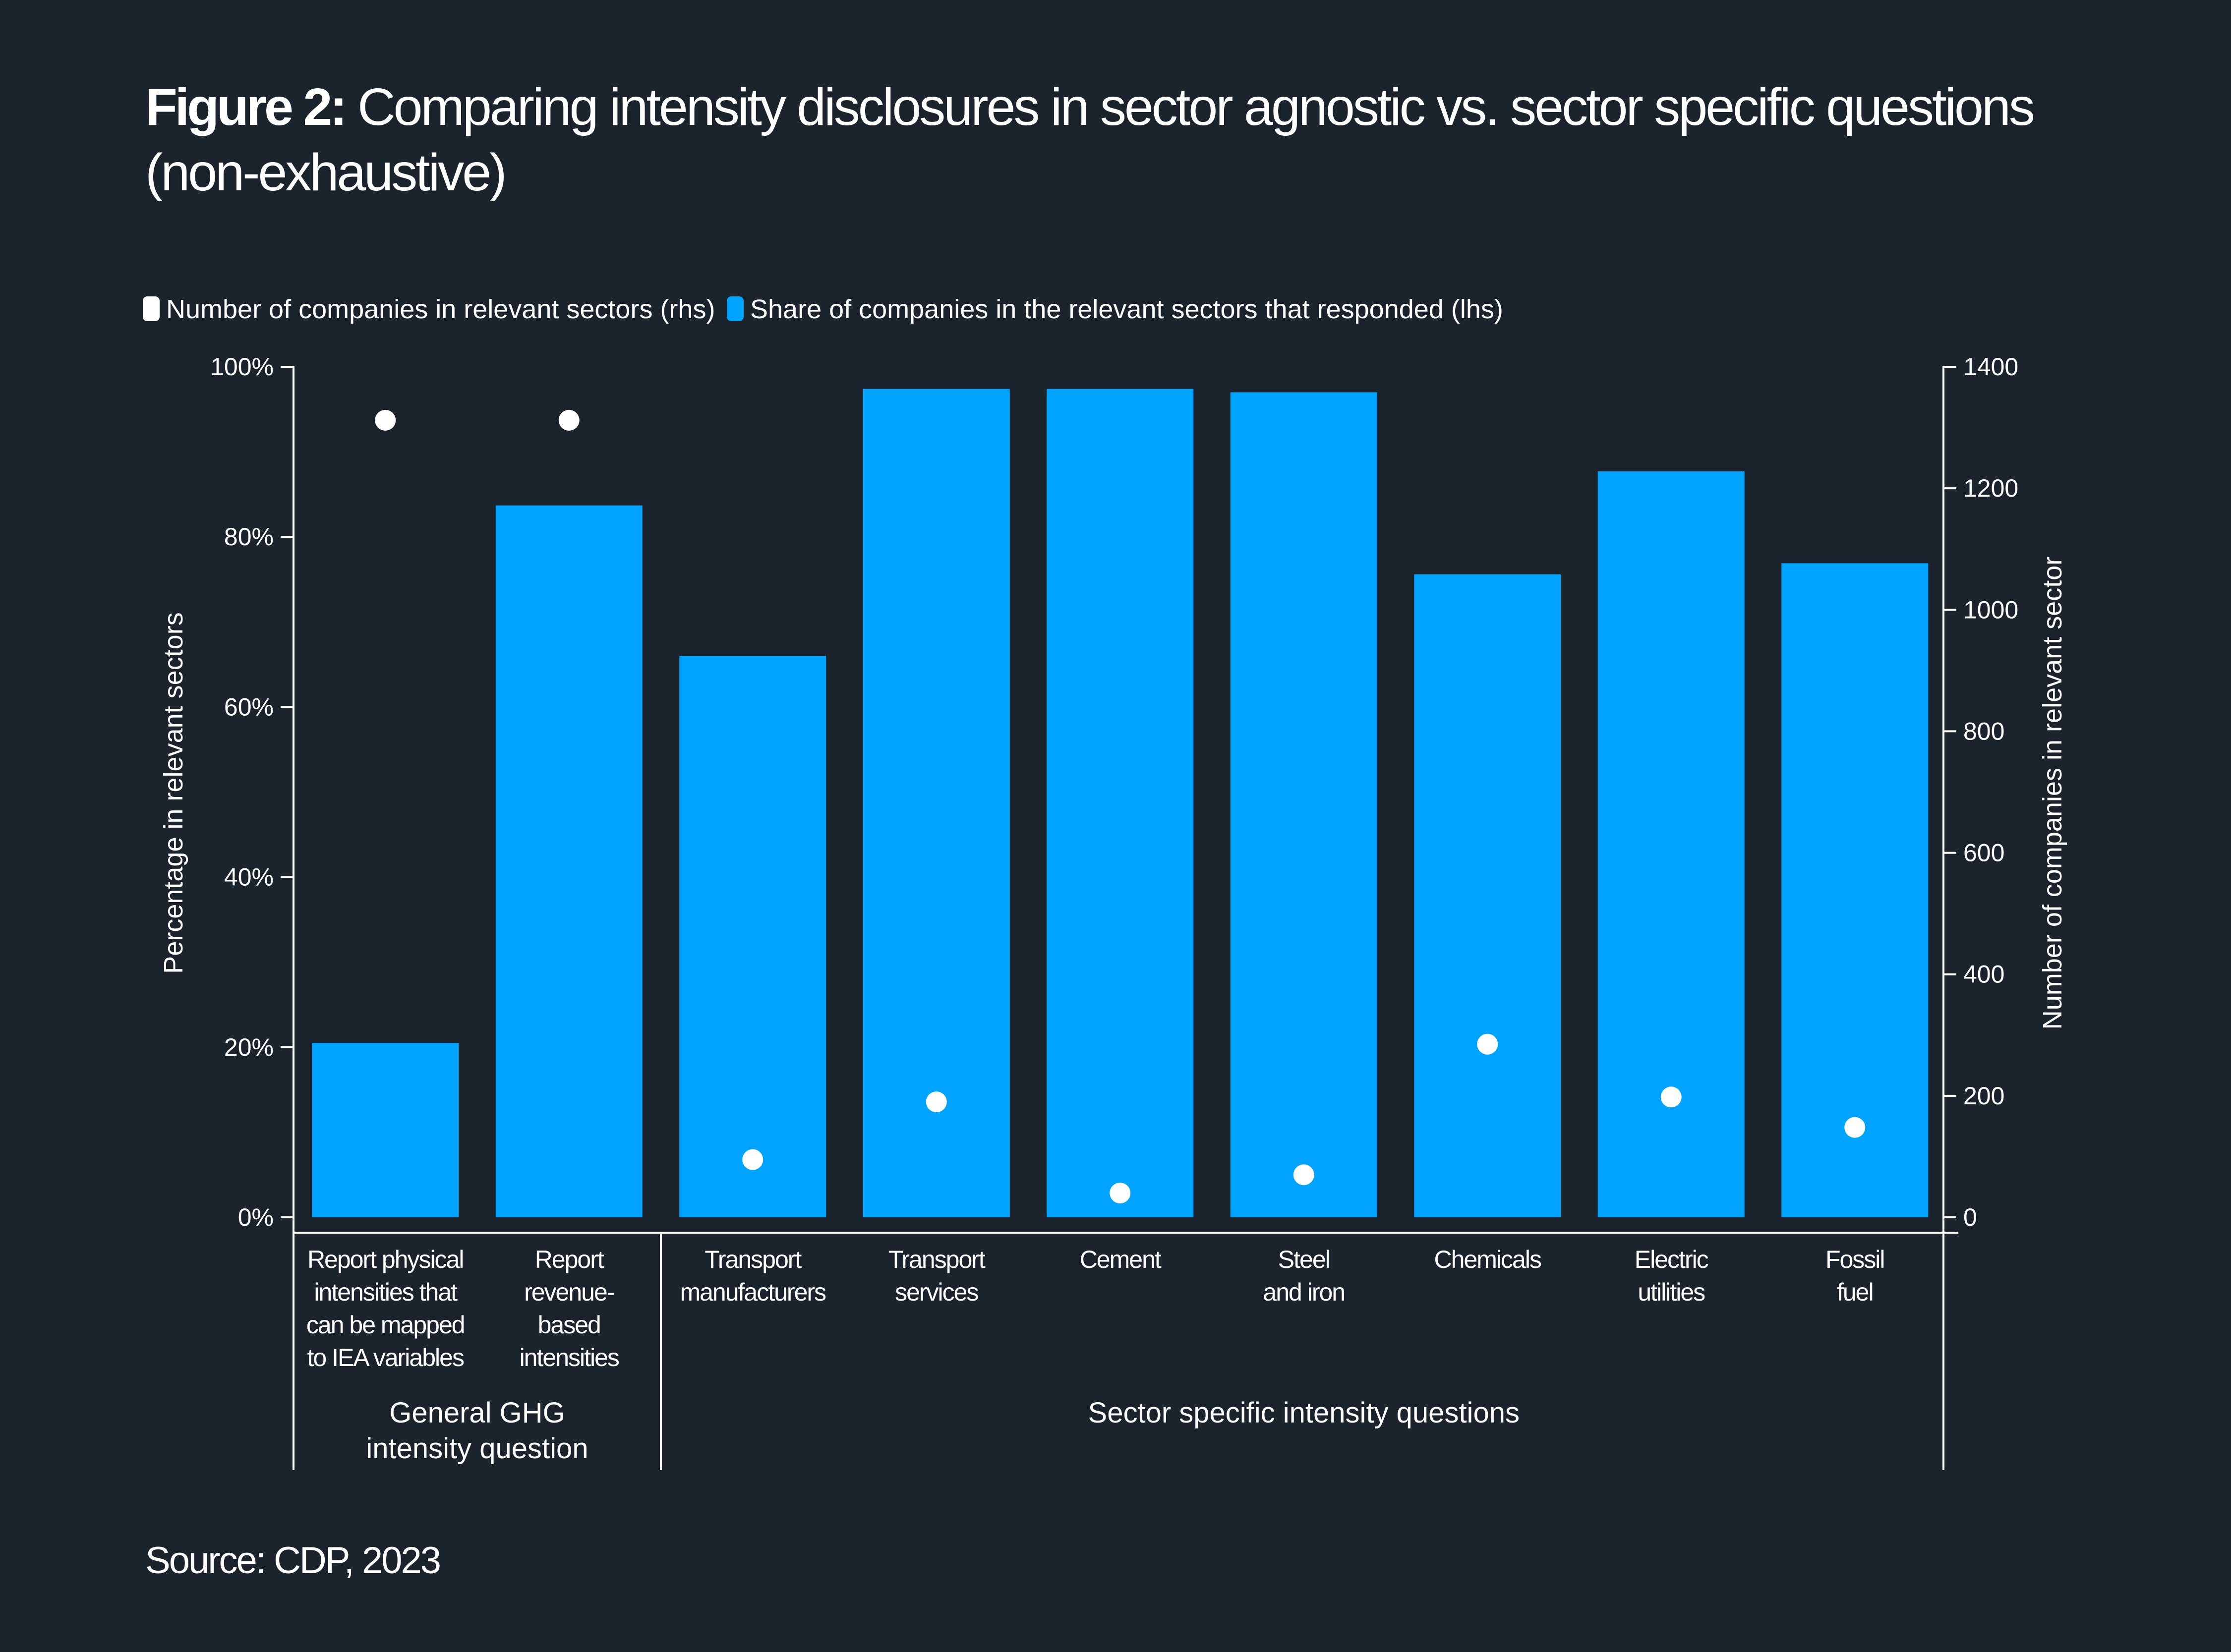  I want to click on category-label-7: Electric utilities, so click(1671, 1276).